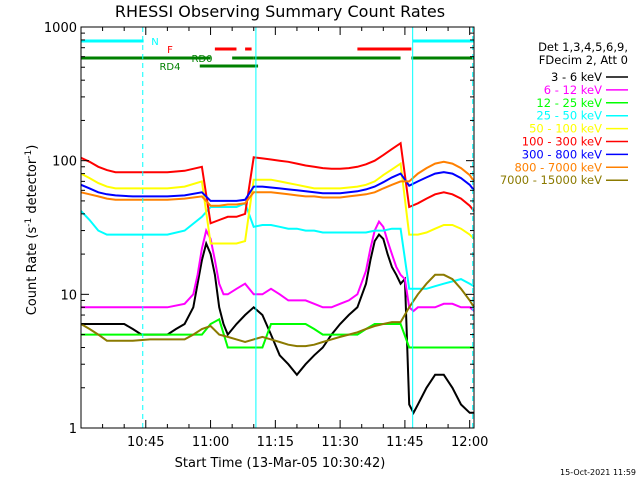  What do you see at coordinates (573, 90) in the screenshot?
I see `legend-label-1: 6 - 12 keV` at bounding box center [573, 90].